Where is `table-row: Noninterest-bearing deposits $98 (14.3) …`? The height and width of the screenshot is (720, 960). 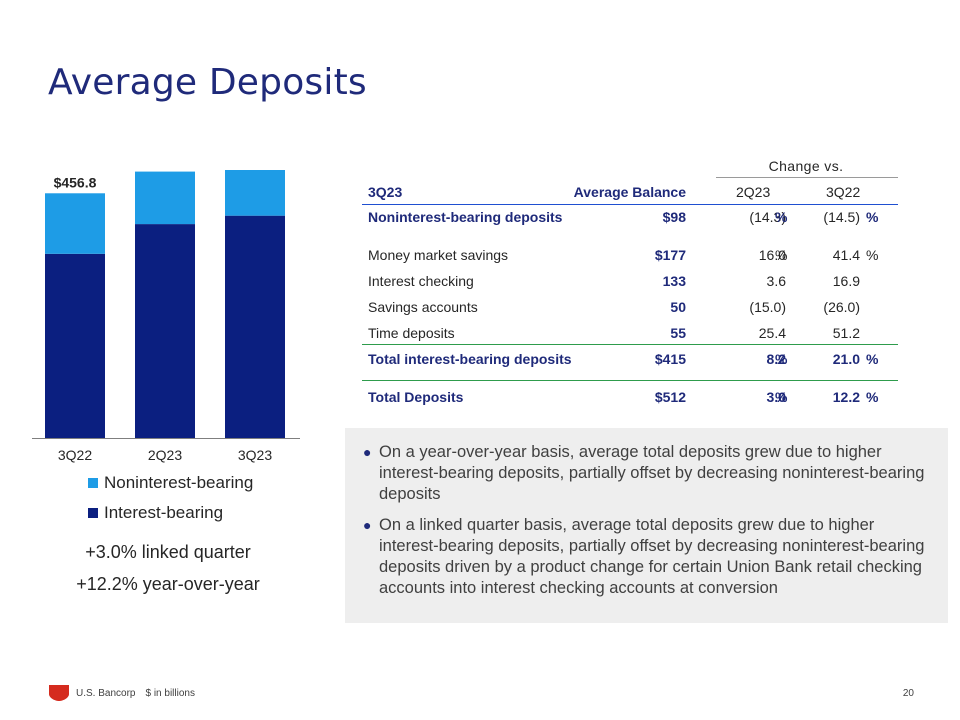 table-row: Noninterest-bearing deposits $98 (14.3) … is located at coordinates (630, 220).